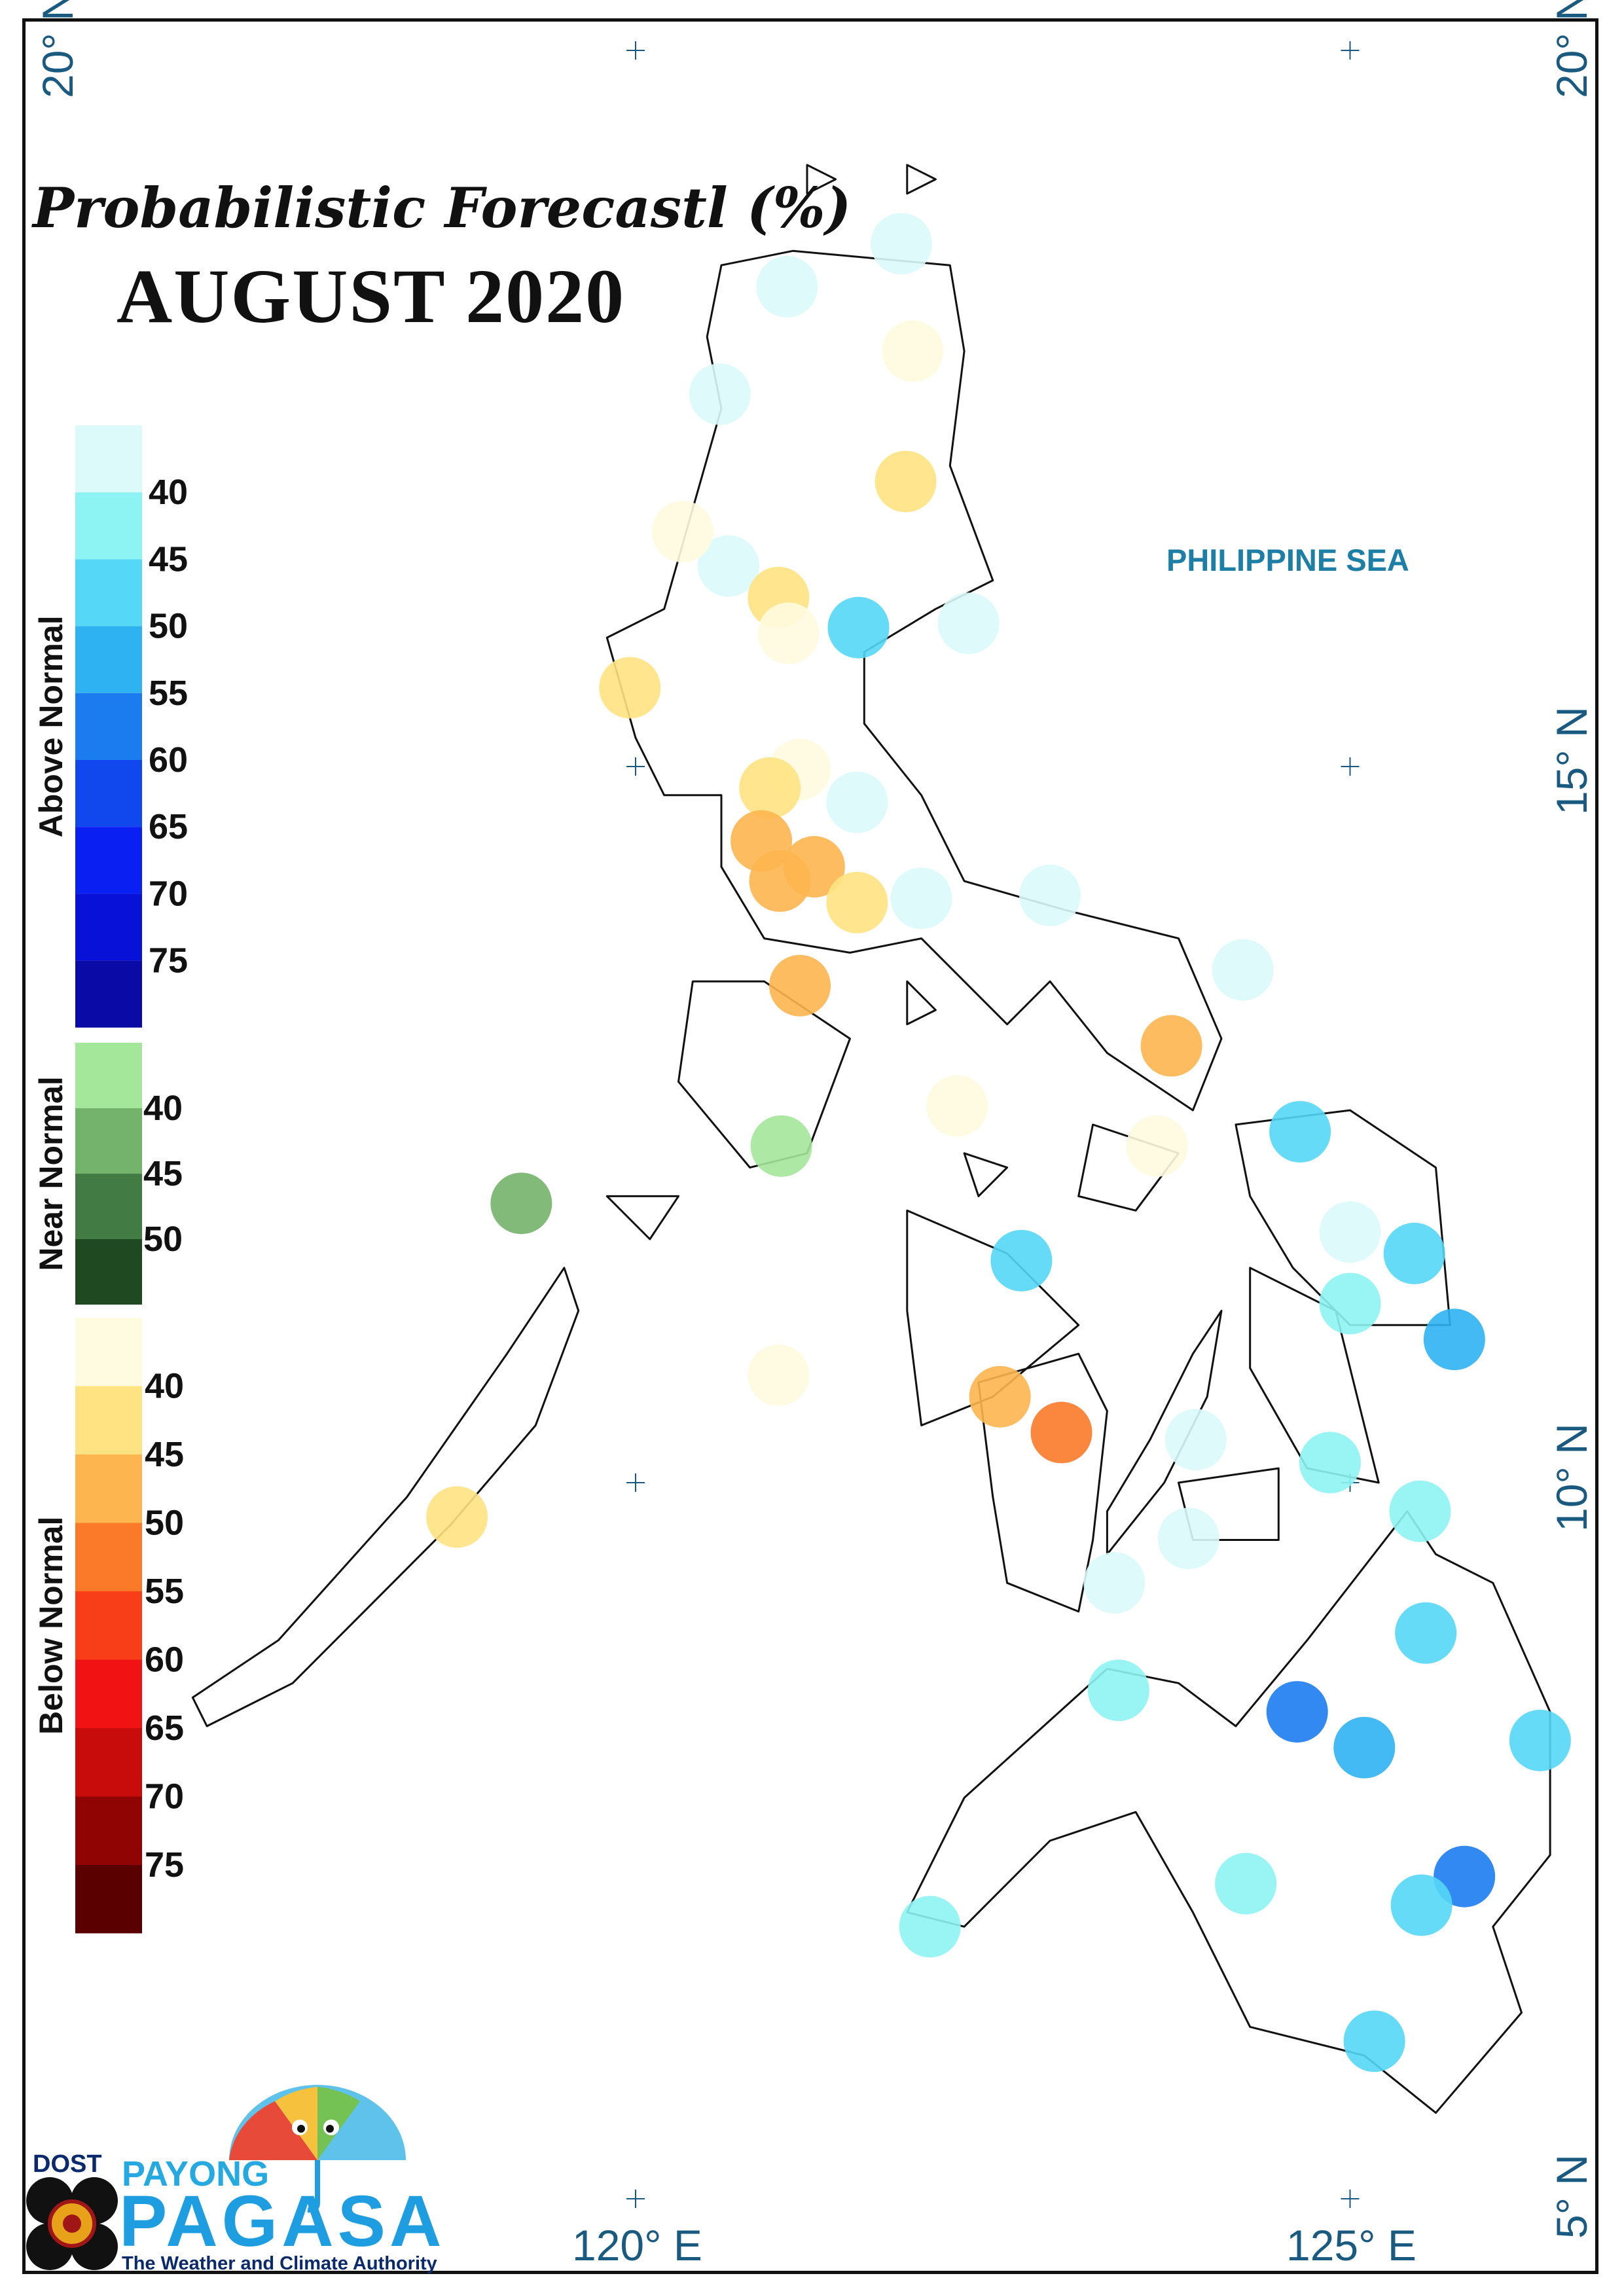 The height and width of the screenshot is (2295, 1624). I want to click on near-normal-tick-label: 50, so click(163, 1240).